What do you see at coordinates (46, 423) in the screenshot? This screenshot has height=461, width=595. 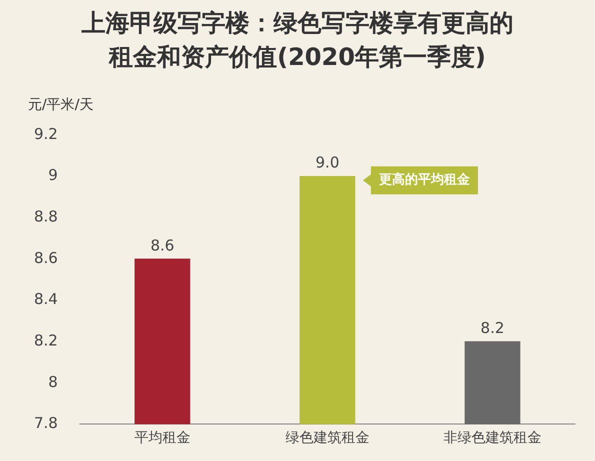 I see `y-tick-label: 7.8` at bounding box center [46, 423].